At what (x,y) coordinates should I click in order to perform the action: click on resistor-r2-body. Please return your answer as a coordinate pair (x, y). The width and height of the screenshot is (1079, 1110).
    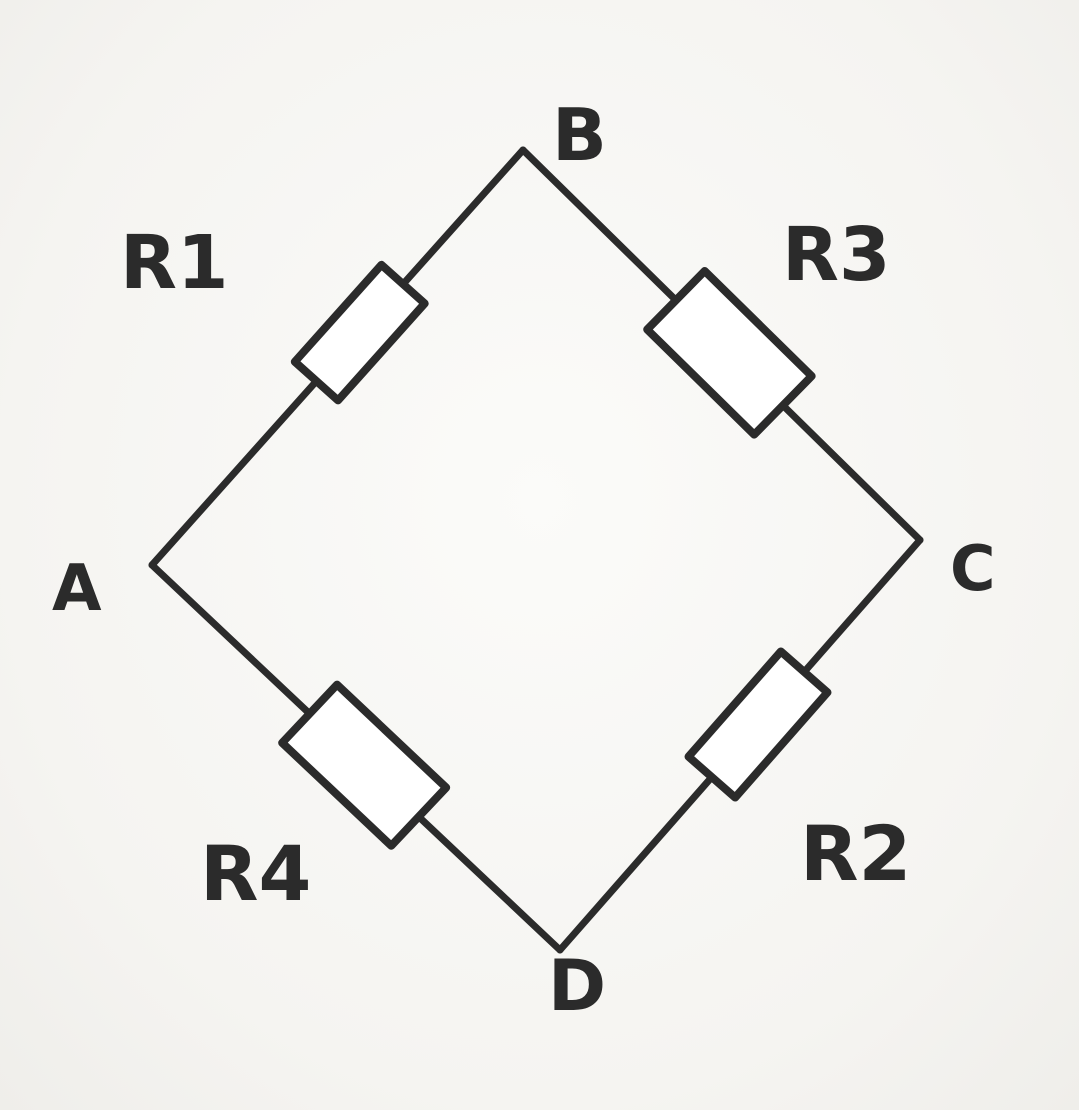
    Looking at the image, I should click on (758, 724).